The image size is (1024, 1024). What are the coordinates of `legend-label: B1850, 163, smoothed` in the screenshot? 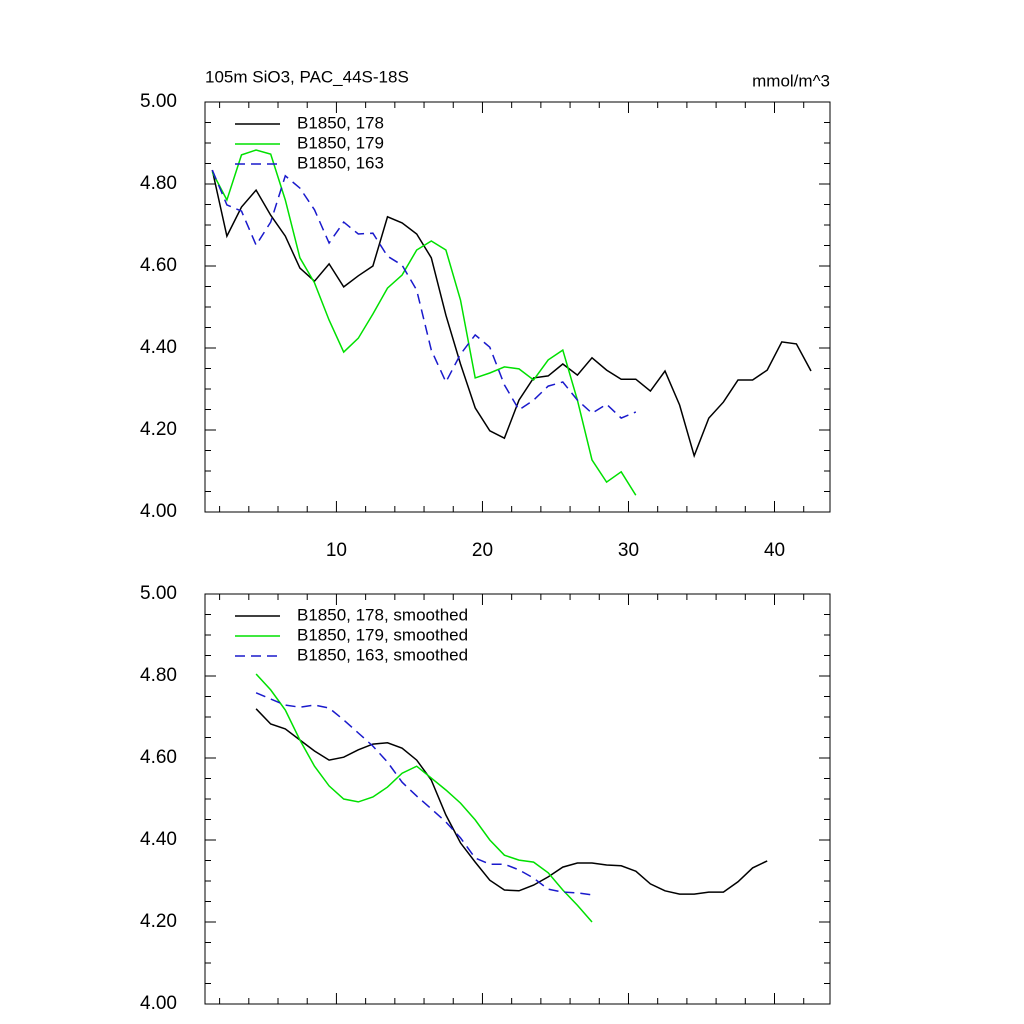 It's located at (382, 654).